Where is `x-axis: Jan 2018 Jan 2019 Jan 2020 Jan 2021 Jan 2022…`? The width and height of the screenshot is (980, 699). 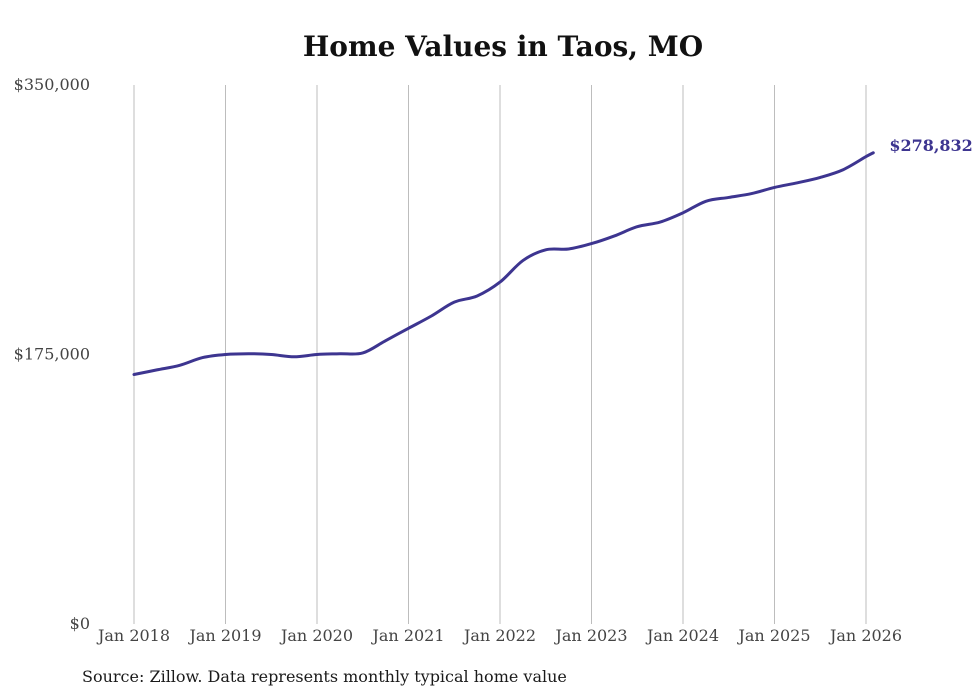 x-axis: Jan 2018 Jan 2019 Jan 2020 Jan 2021 Jan 2022… is located at coordinates (499, 635).